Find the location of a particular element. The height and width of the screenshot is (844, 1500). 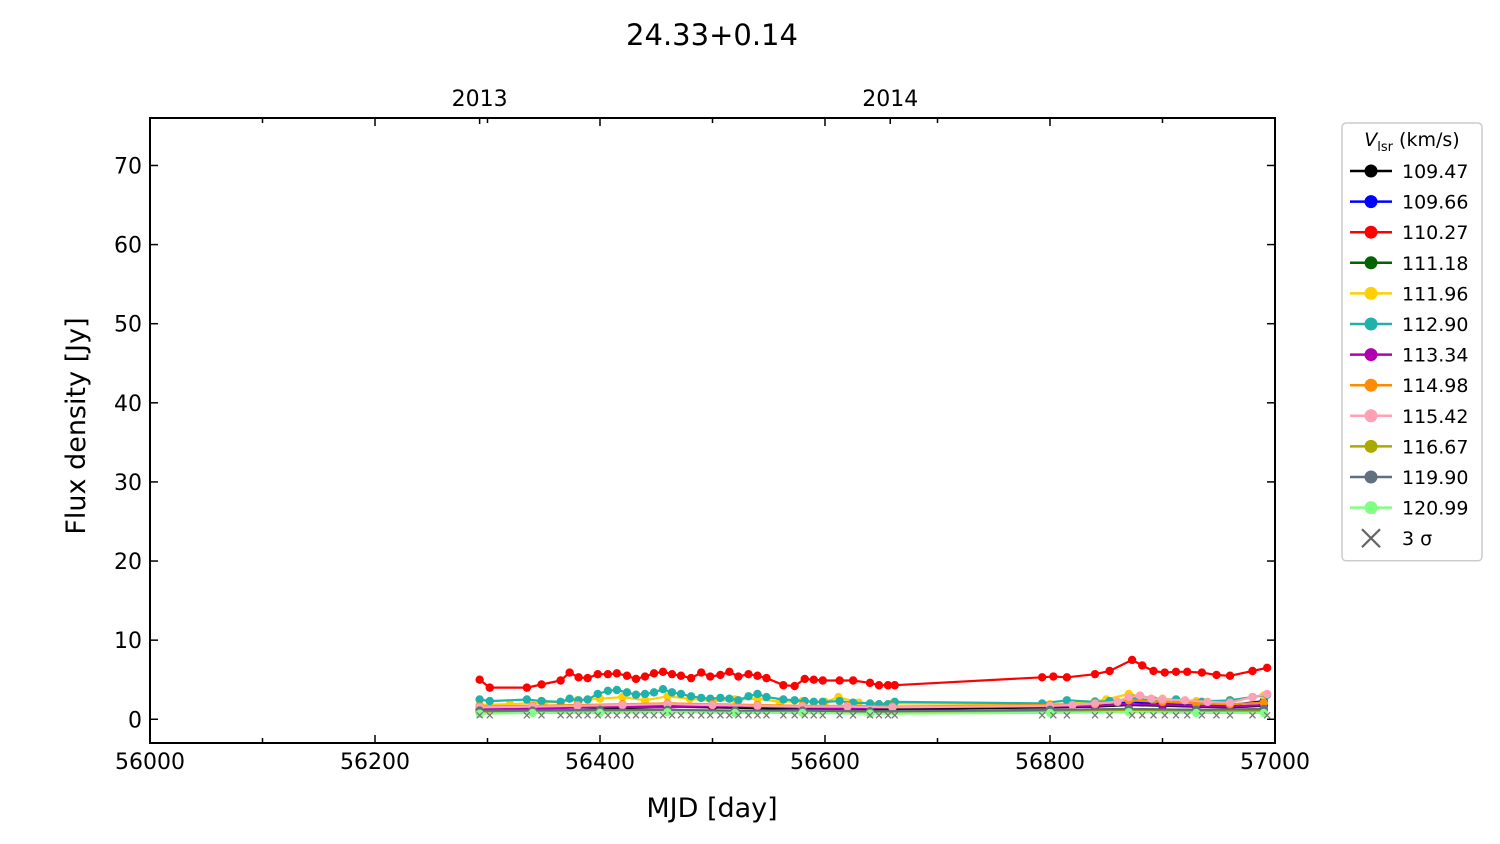

x-tick-label: 56800 is located at coordinates (1050, 762).